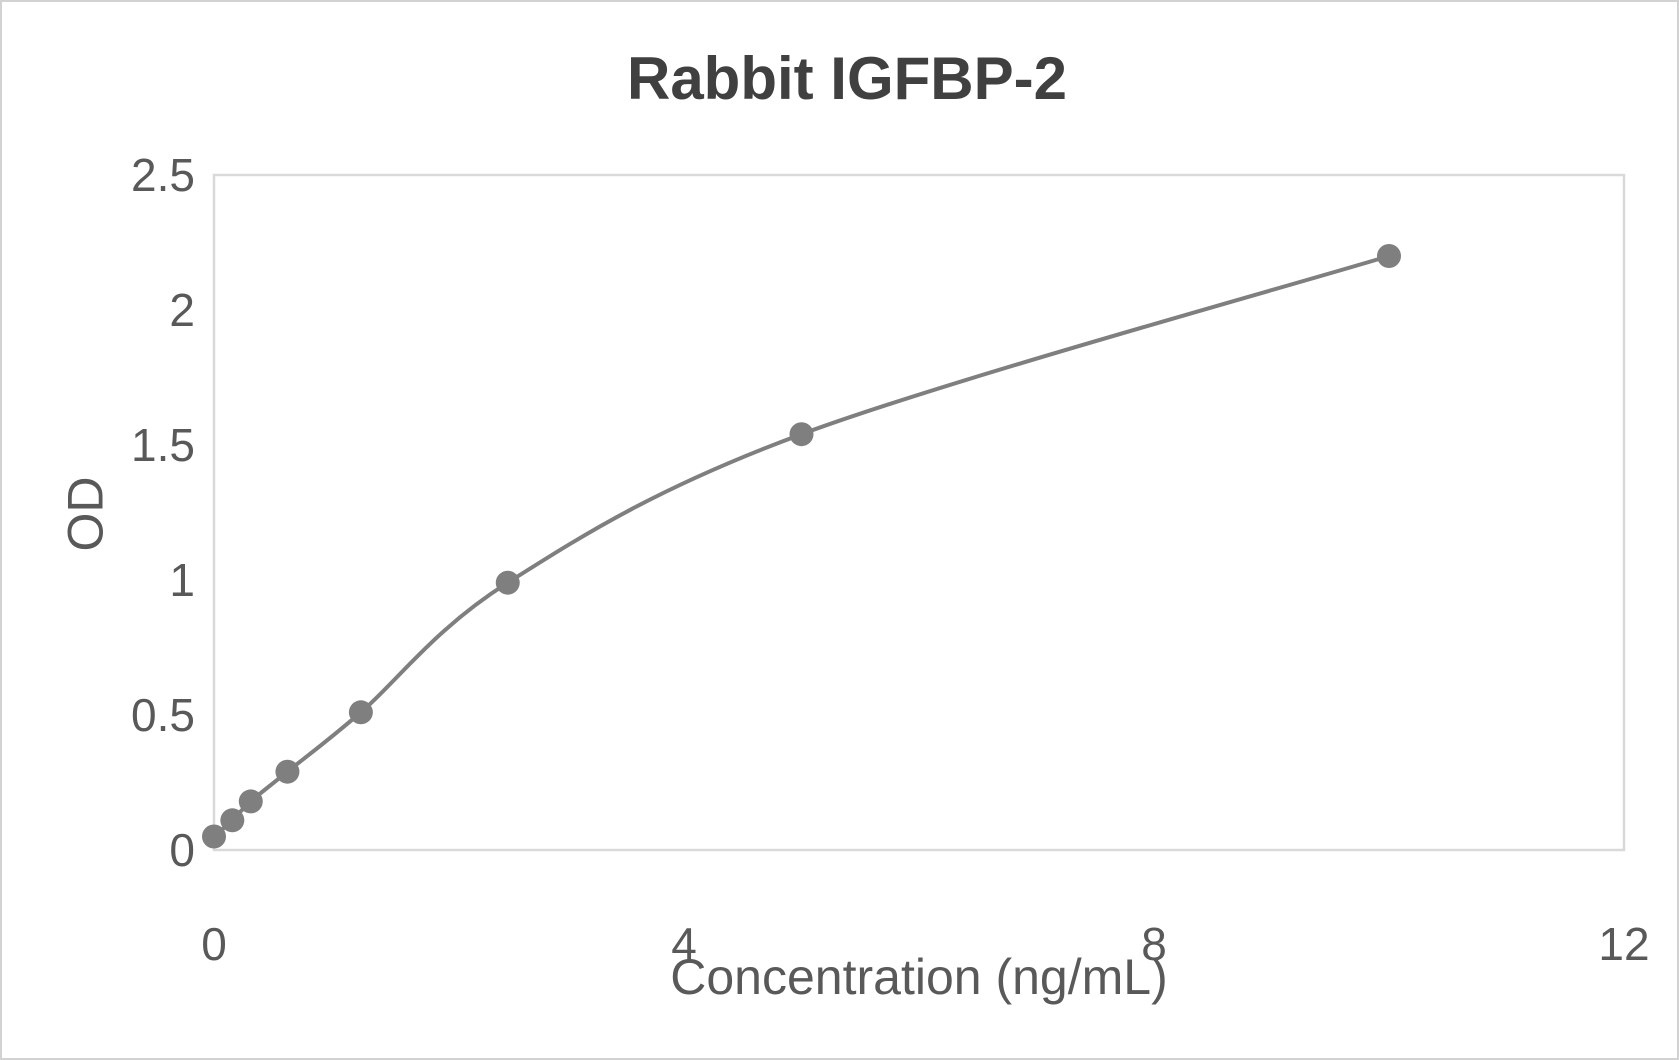 The image size is (1679, 1060). I want to click on y-tick-label-0.5: 0.5, so click(163, 715).